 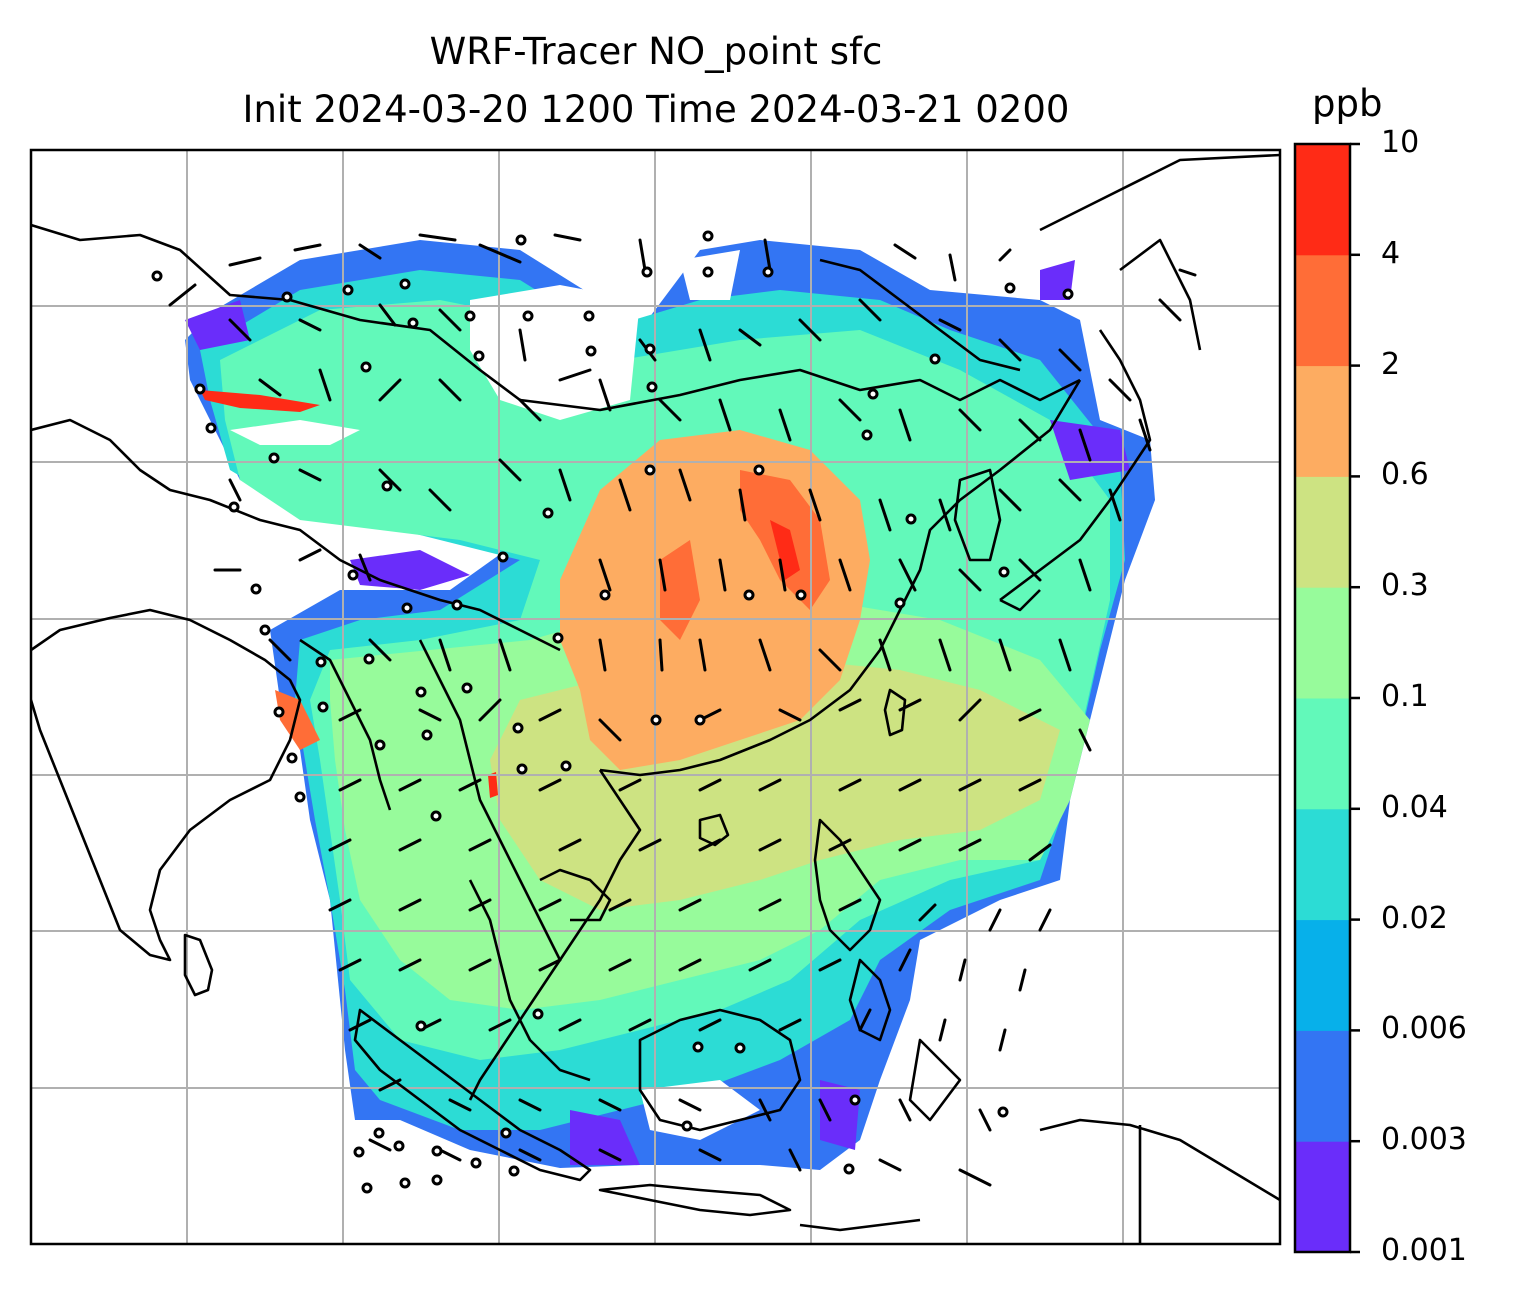 What do you see at coordinates (1405, 586) in the screenshot?
I see `colorbar-tick-label: 0.3` at bounding box center [1405, 586].